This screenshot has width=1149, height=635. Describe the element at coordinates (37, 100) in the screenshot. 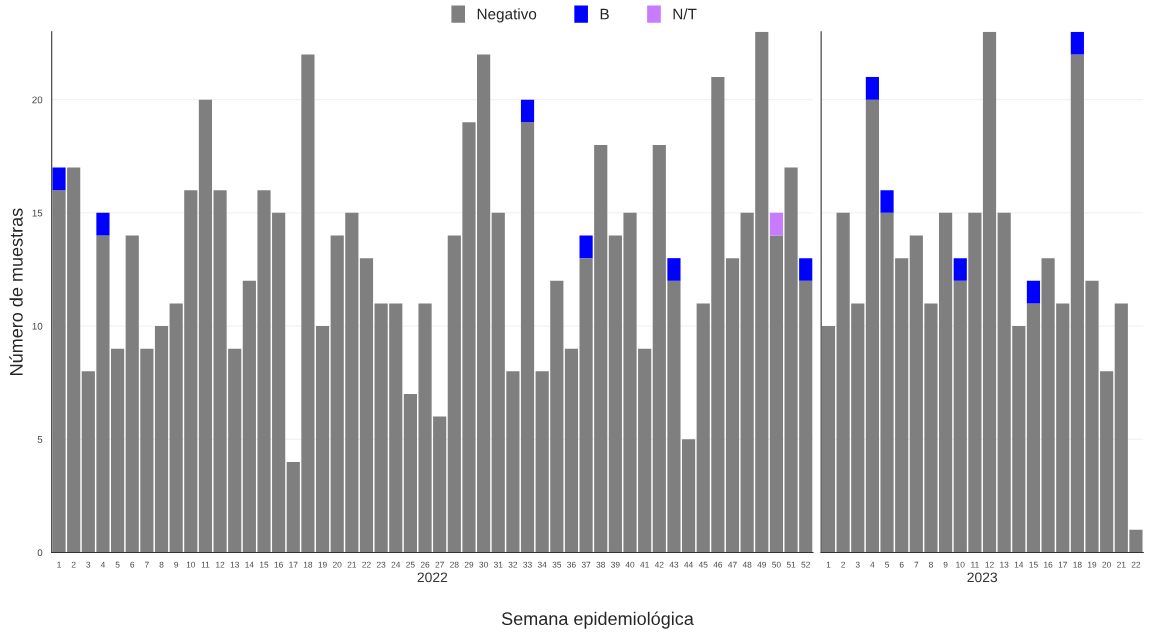

I see `y-tick-label: 20` at that location.